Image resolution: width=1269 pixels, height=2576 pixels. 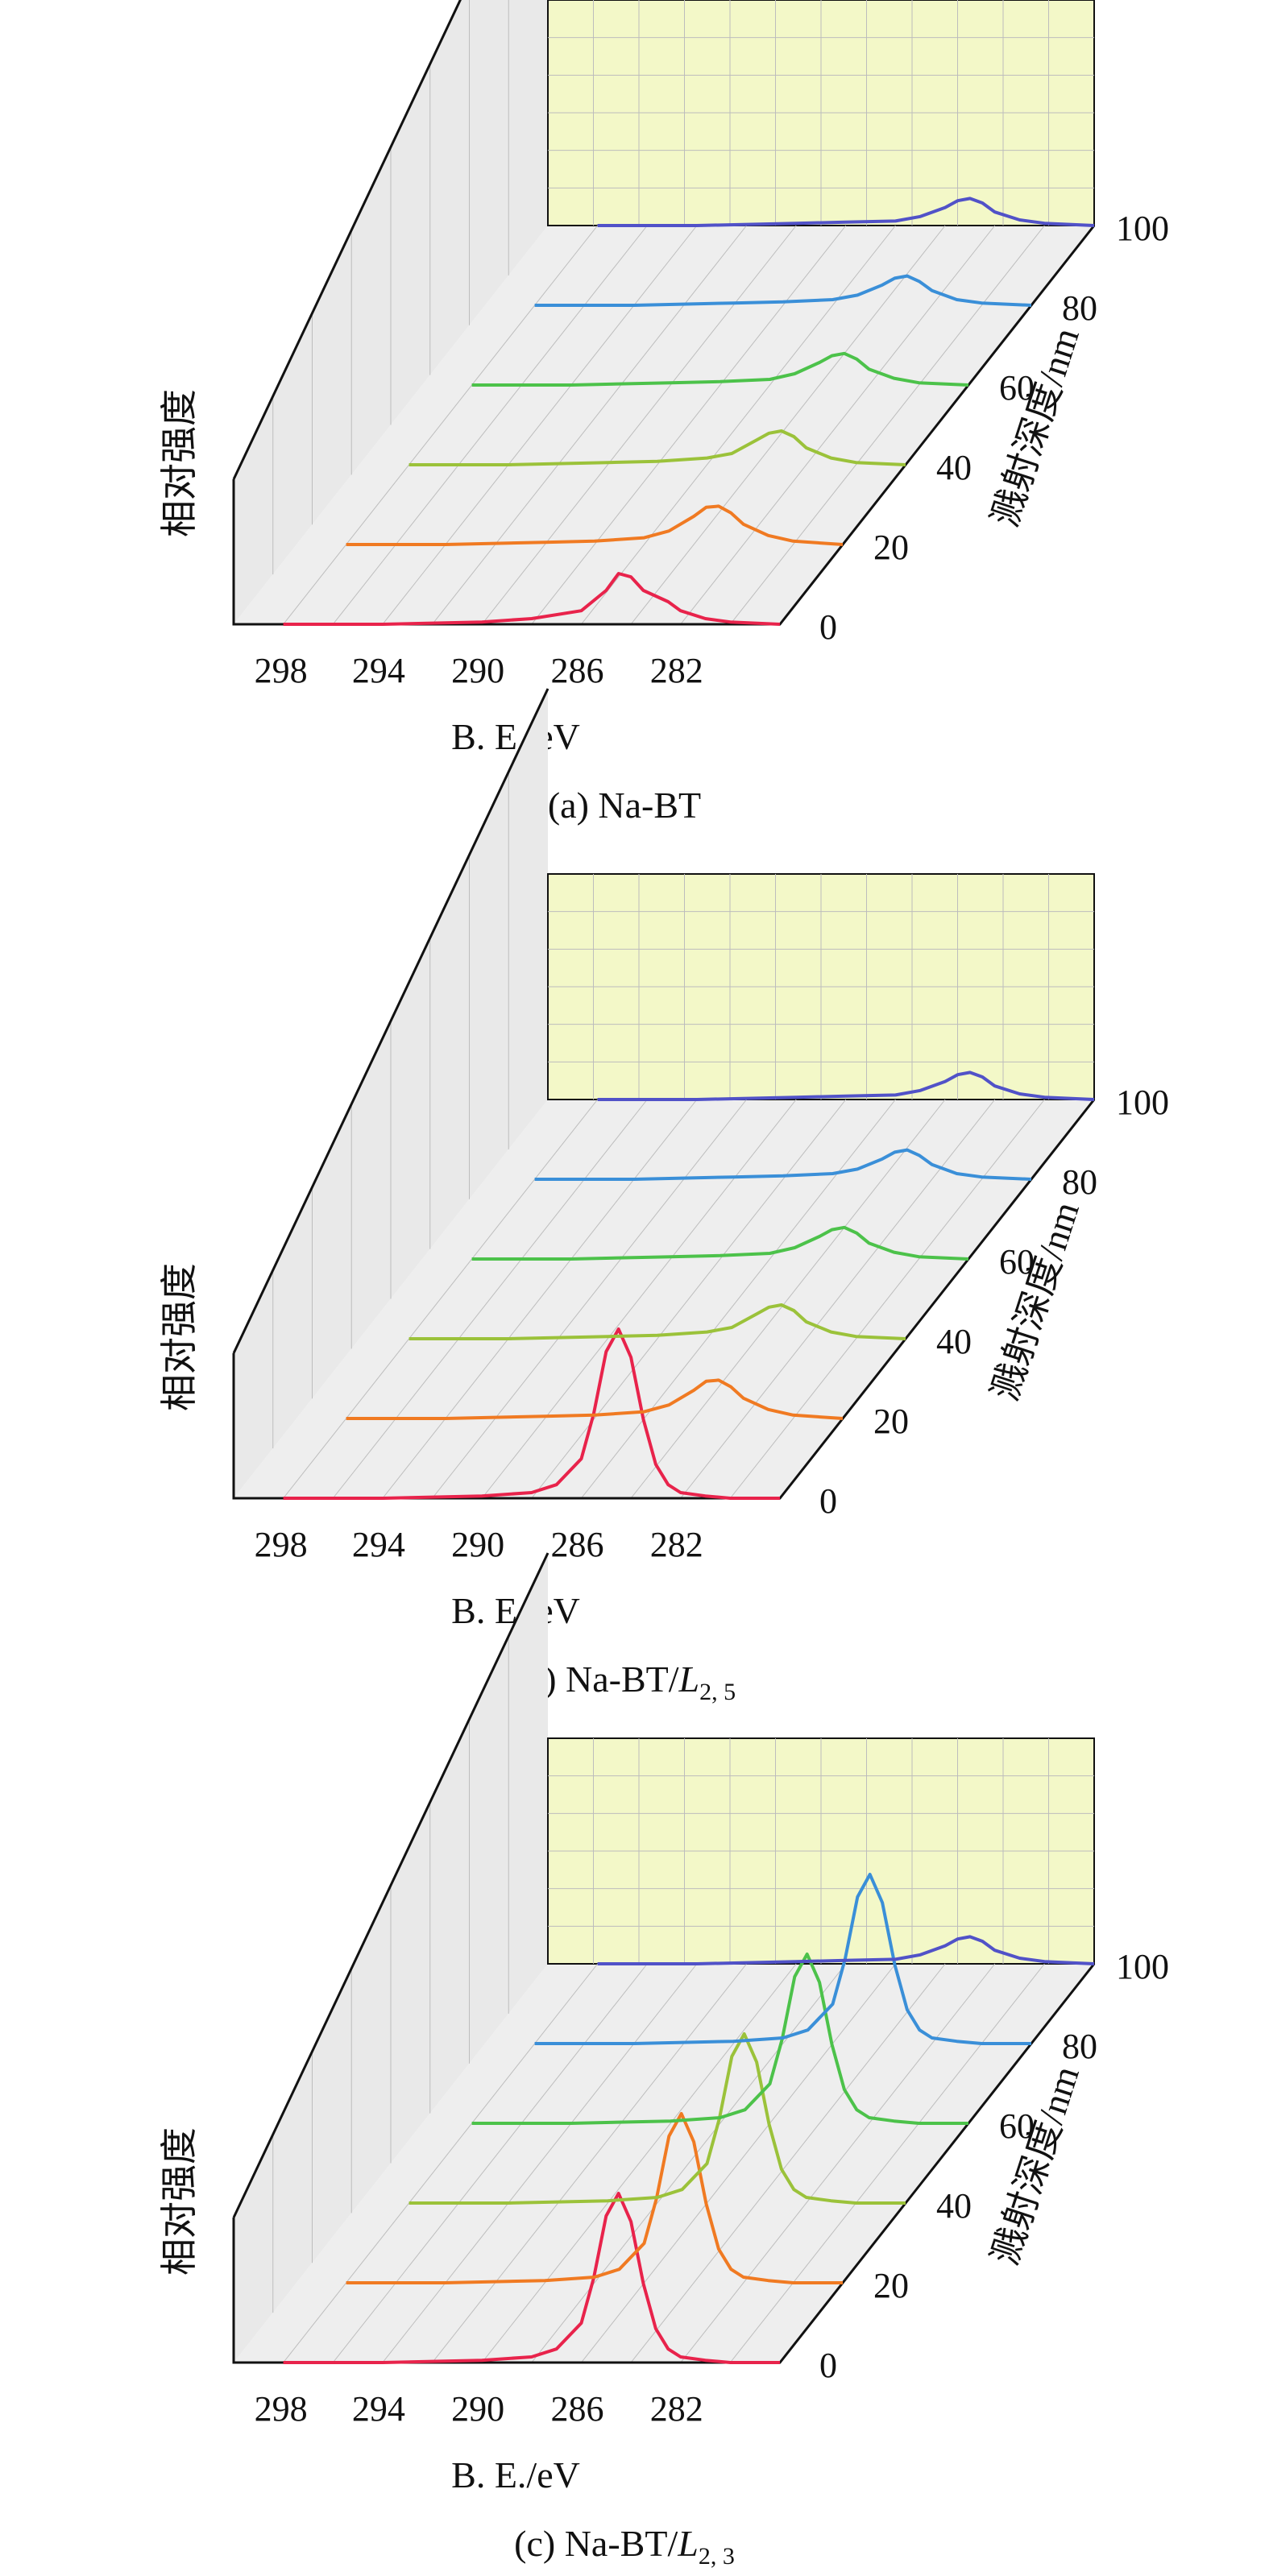 What do you see at coordinates (624, 805) in the screenshot?
I see `panel-caption: (a) Na-BT` at bounding box center [624, 805].